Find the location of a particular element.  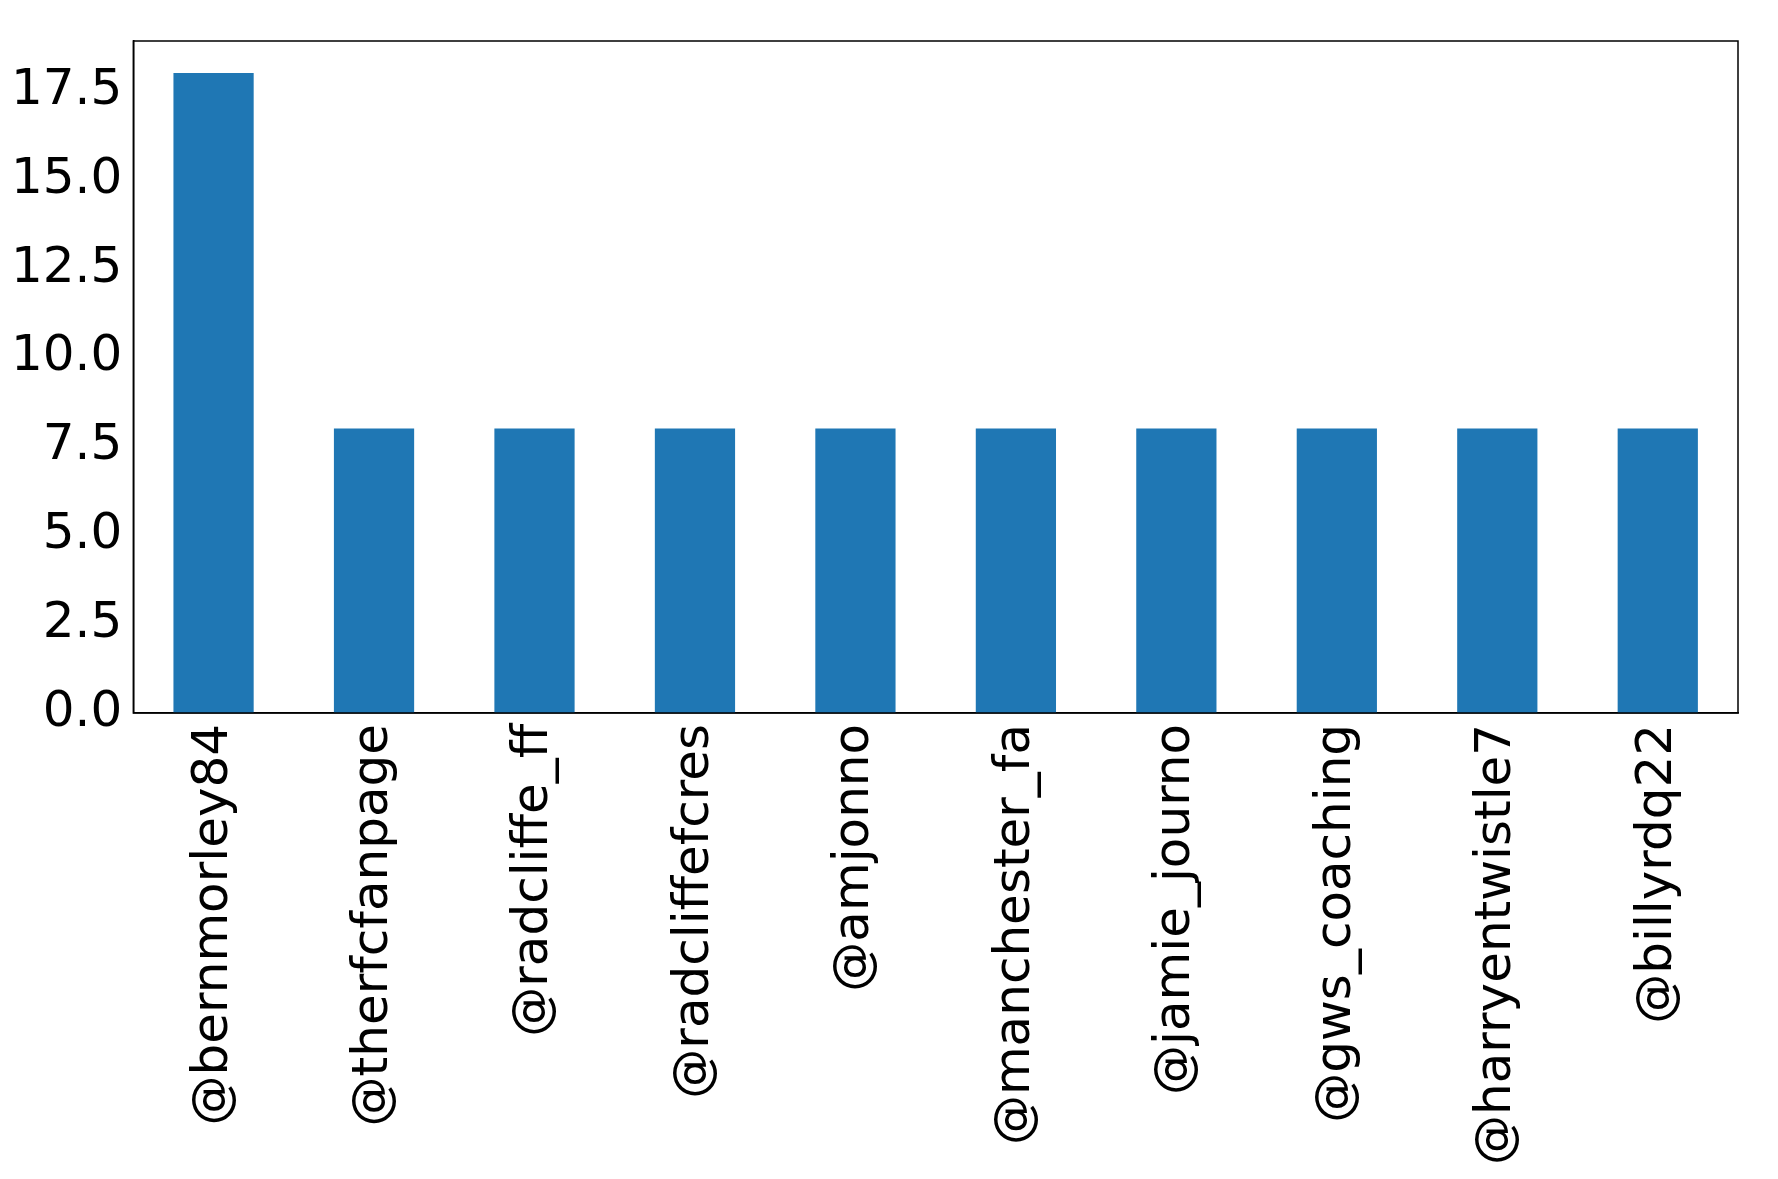

x-tick-label: @billyrdq22 is located at coordinates (1653, 873).